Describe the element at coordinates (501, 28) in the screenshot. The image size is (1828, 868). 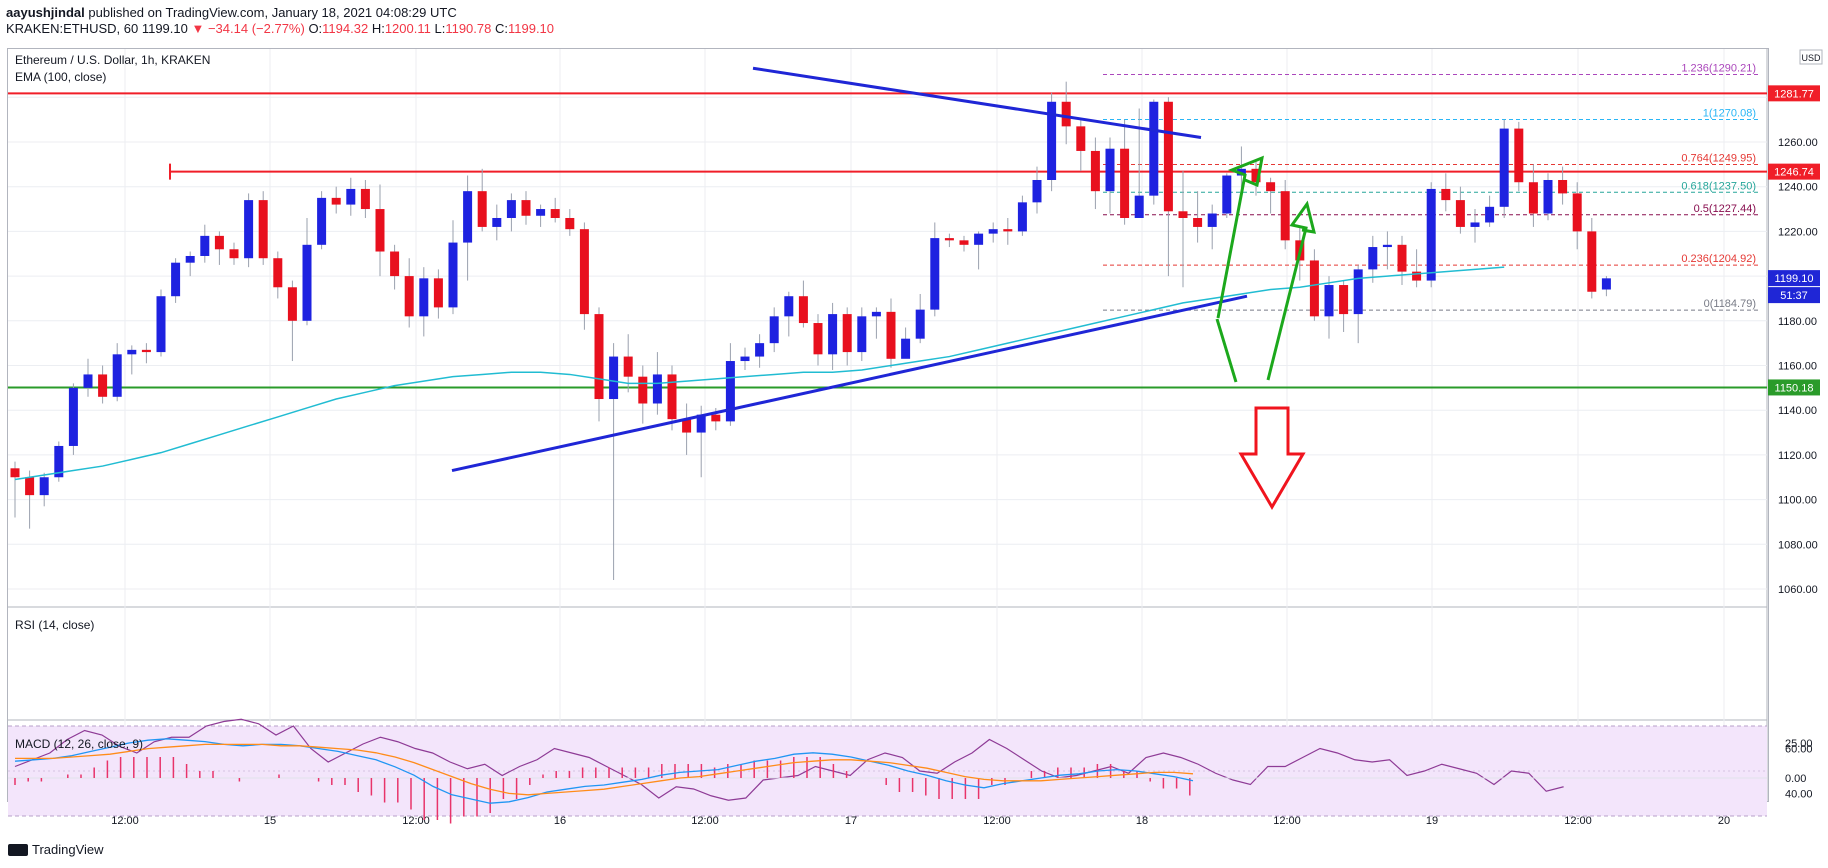
I see `close-label: C:` at that location.